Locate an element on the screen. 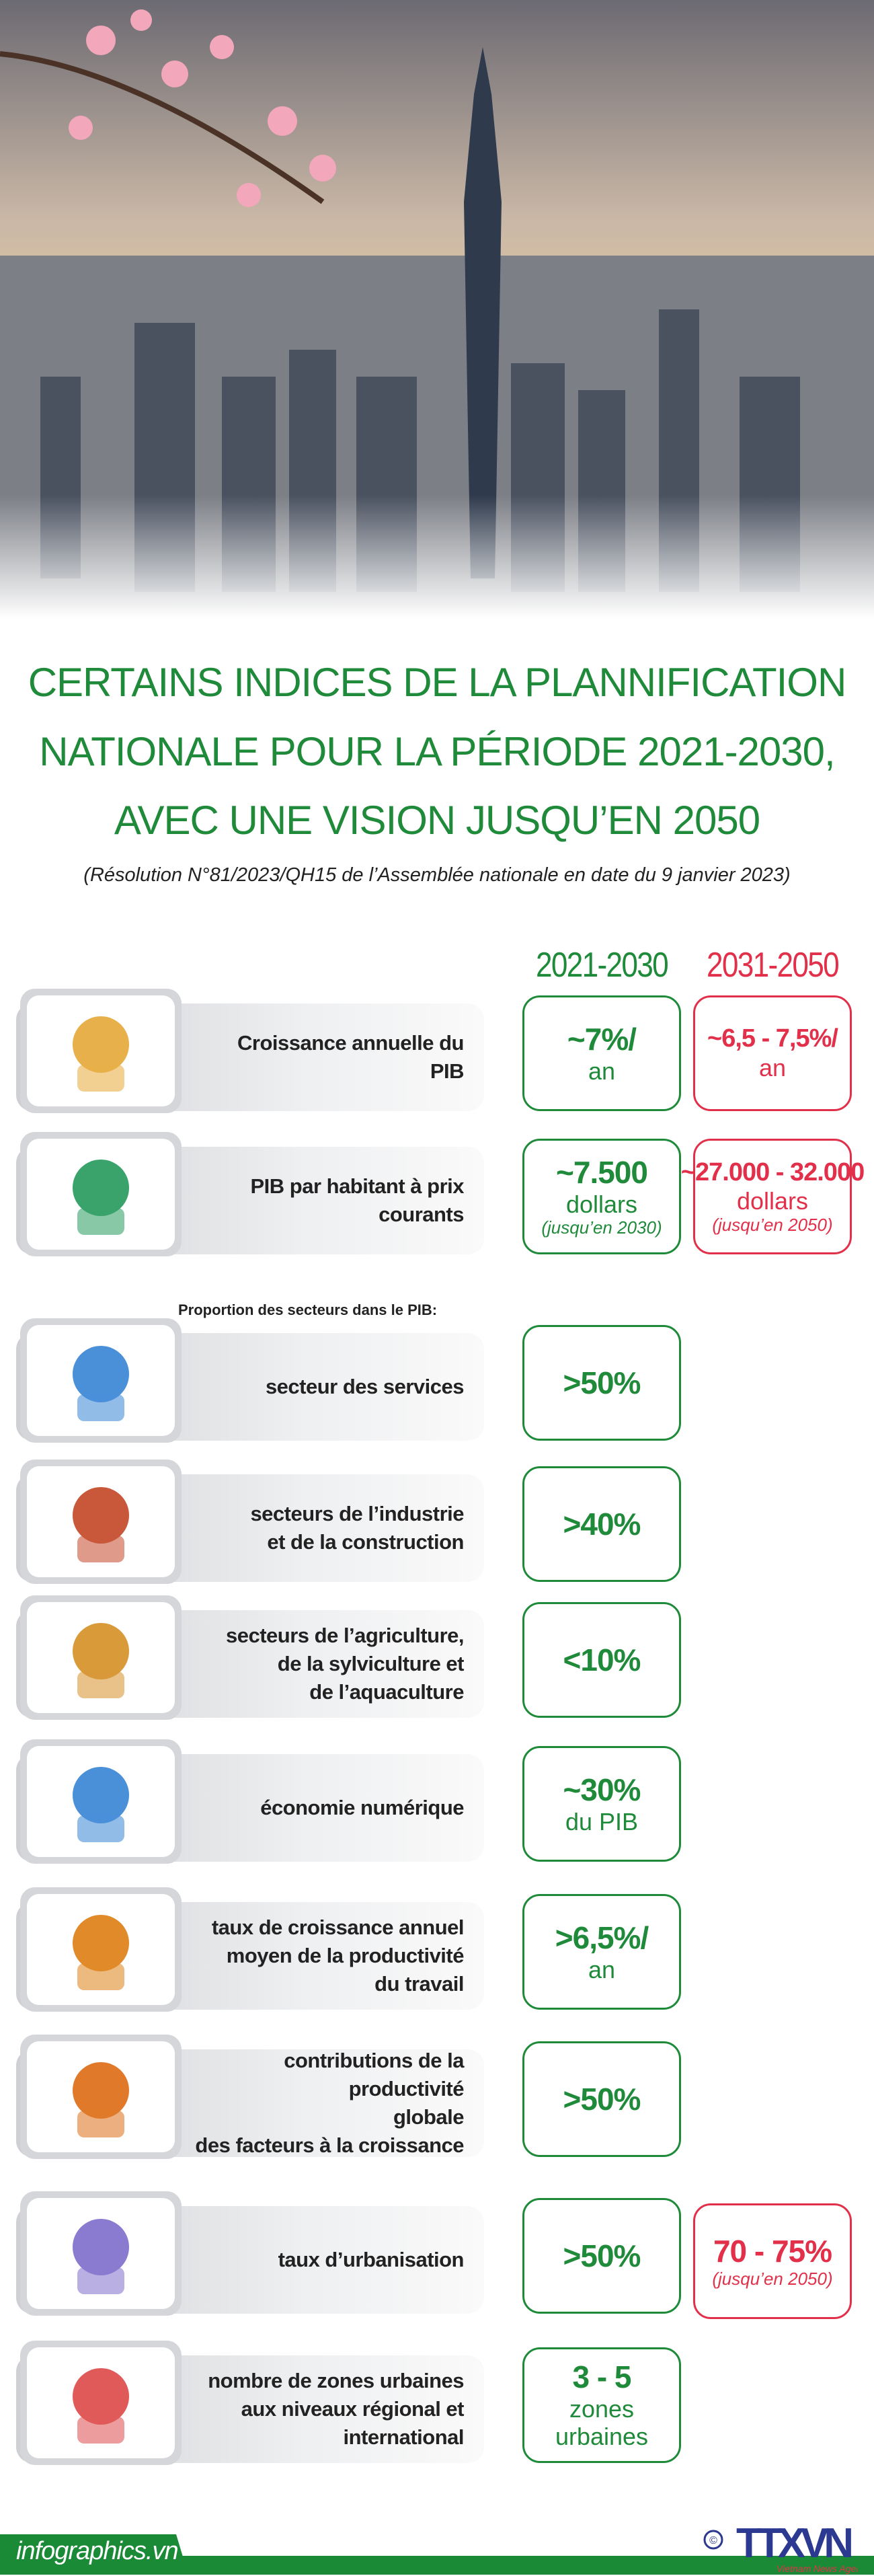 Image resolution: width=874 pixels, height=2576 pixels. value-2021-2030: ~7.500 dollars (jusqu’en 2030) is located at coordinates (601, 1196).